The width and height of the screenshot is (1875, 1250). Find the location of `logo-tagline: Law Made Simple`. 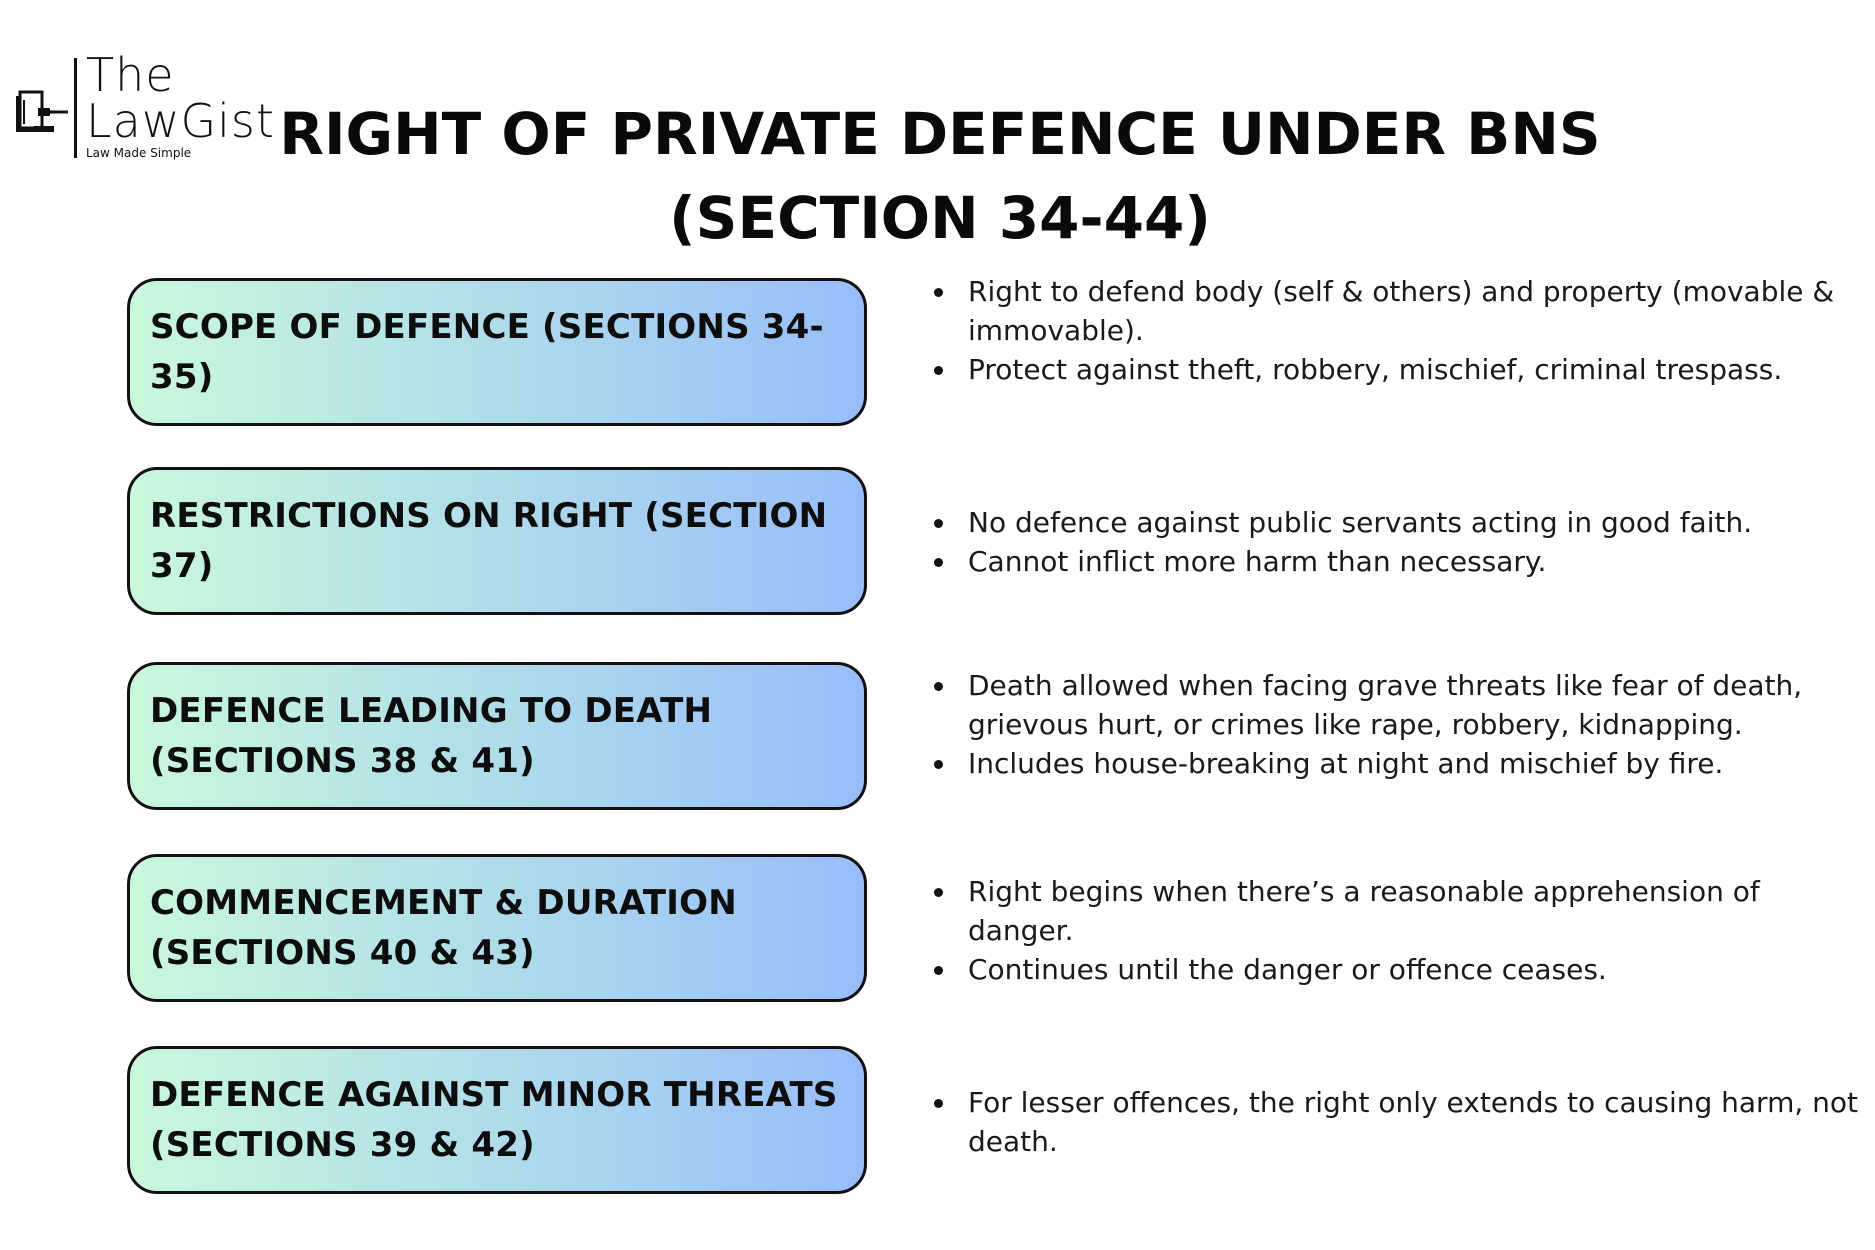

logo-tagline: Law Made Simple is located at coordinates (139, 153).